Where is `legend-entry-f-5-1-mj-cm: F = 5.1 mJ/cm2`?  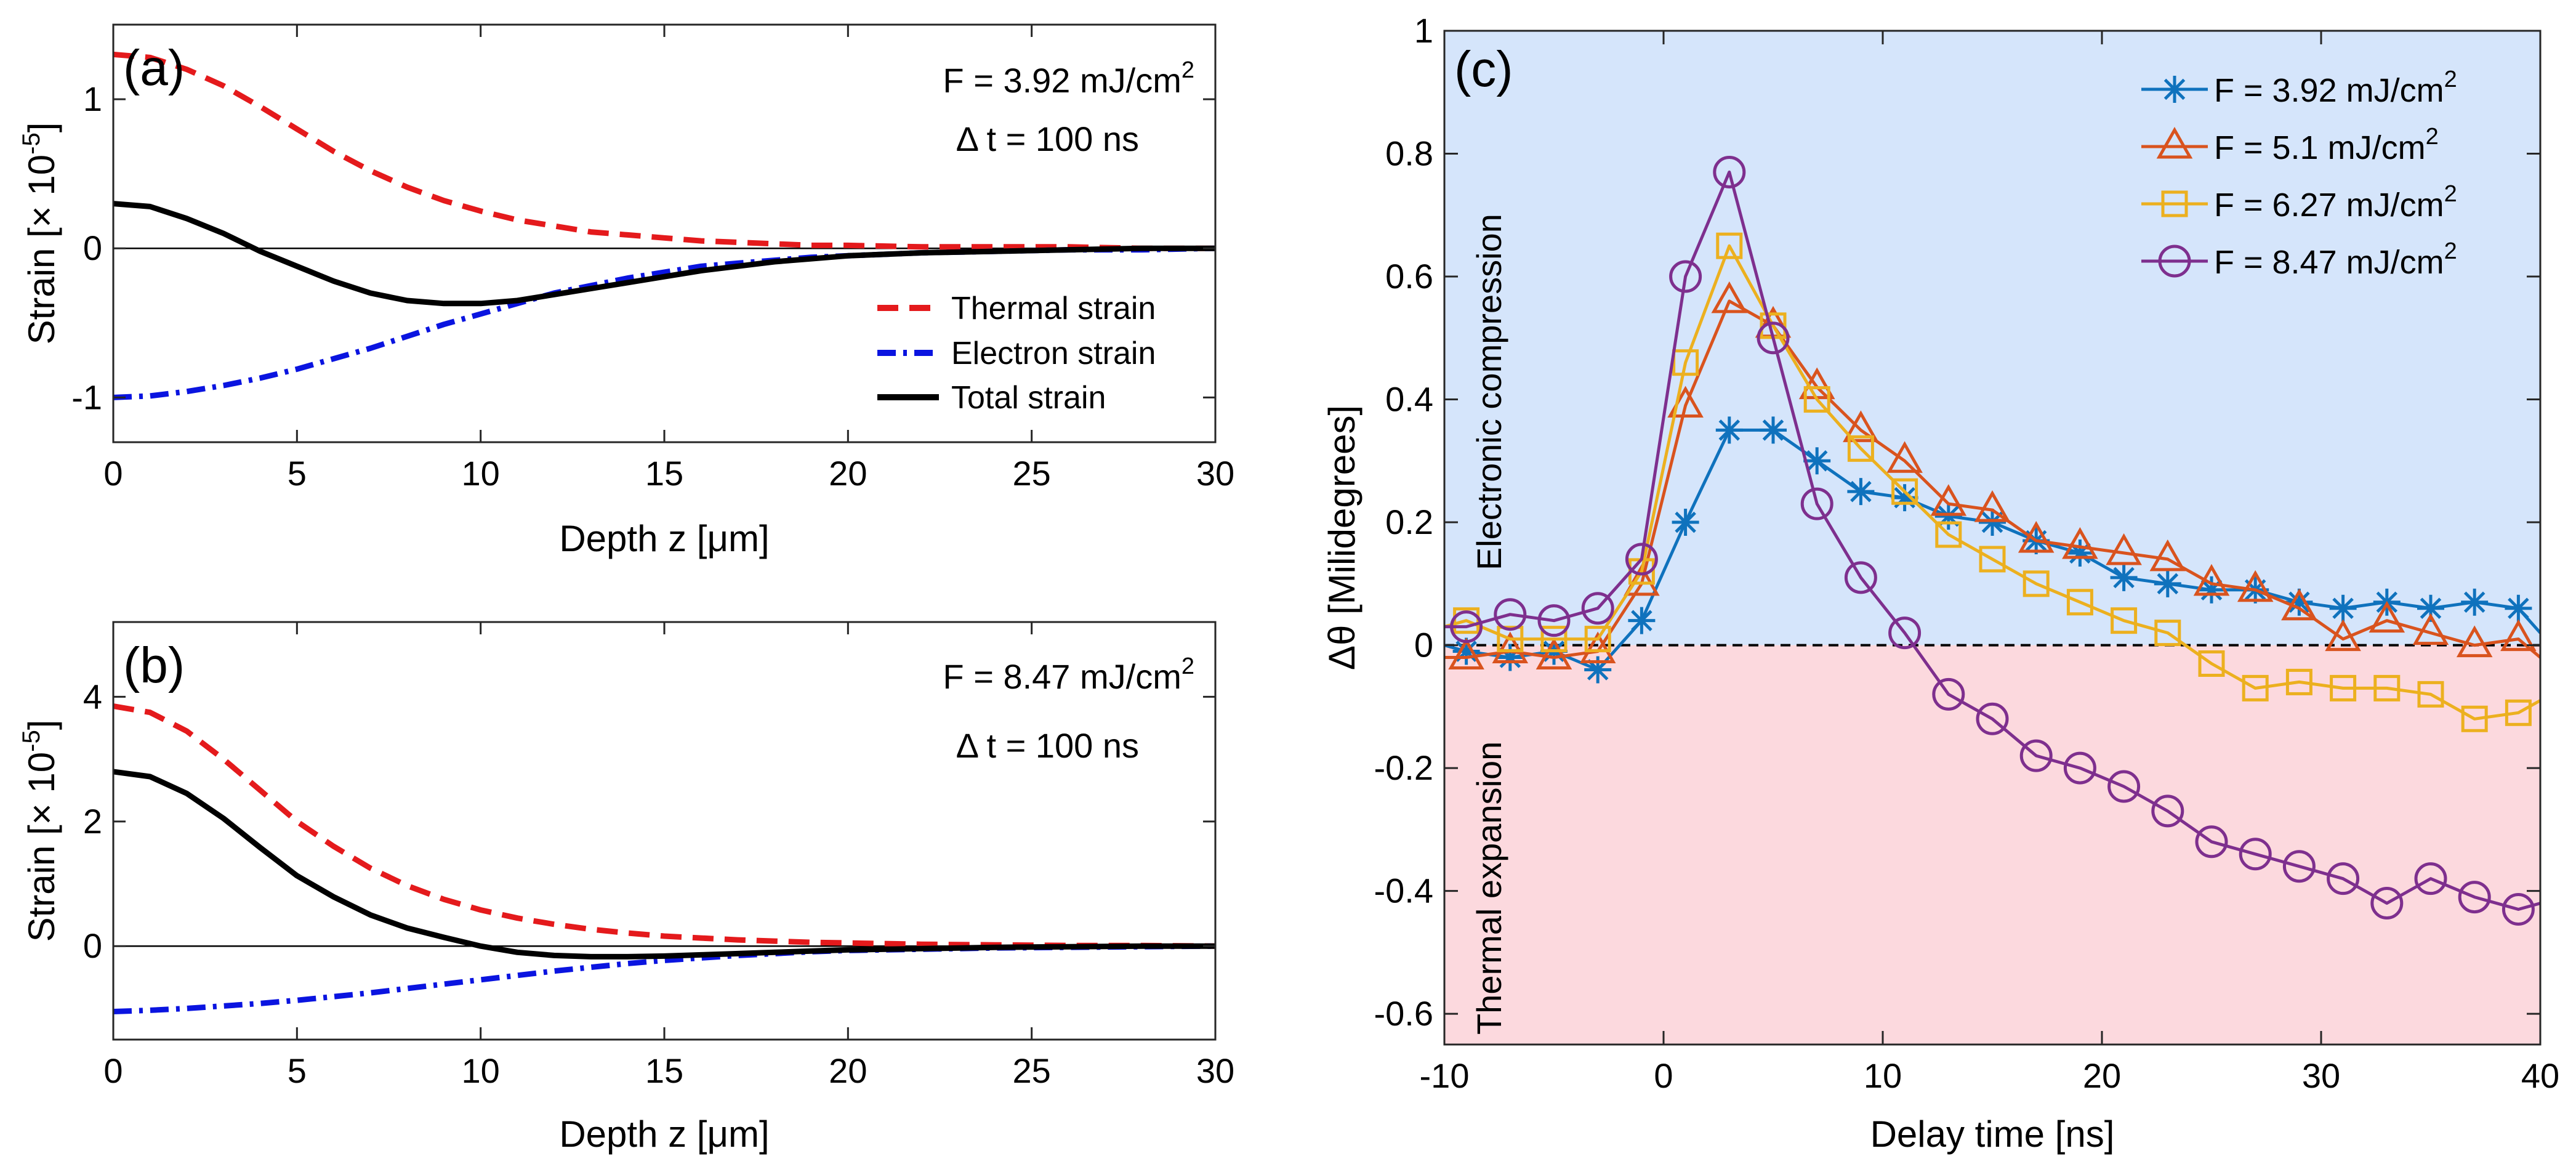 legend-entry-f-5-1-mj-cm: F = 5.1 mJ/cm2 is located at coordinates (2290, 145).